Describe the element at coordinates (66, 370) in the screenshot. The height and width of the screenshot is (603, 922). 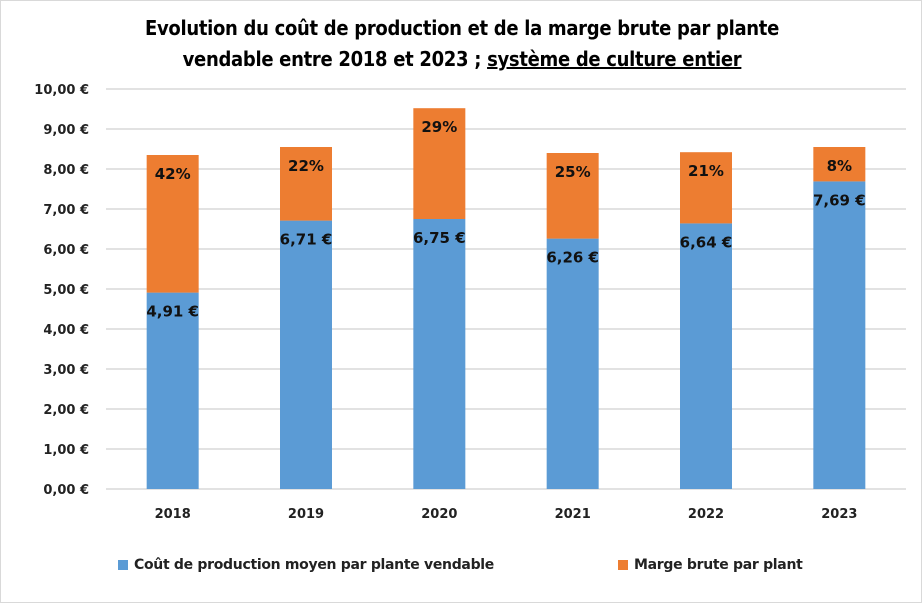
I see `y-tick-label: 3,00 €` at that location.